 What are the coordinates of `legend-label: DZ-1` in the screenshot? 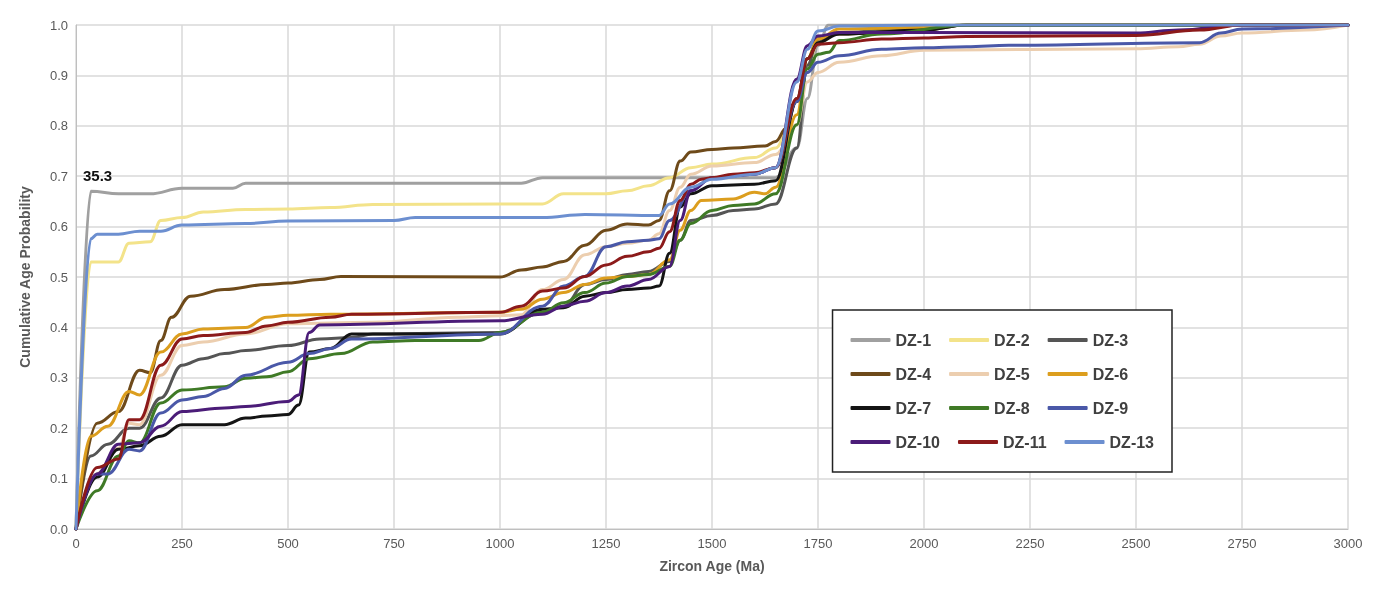 It's located at (913, 340).